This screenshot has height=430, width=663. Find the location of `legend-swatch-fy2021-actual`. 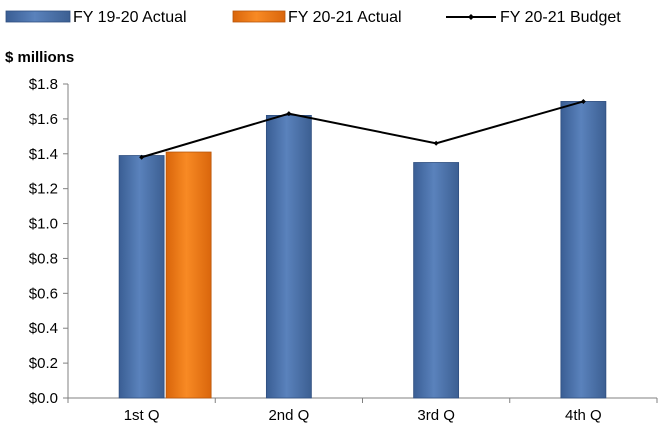

legend-swatch-fy2021-actual is located at coordinates (259, 16).